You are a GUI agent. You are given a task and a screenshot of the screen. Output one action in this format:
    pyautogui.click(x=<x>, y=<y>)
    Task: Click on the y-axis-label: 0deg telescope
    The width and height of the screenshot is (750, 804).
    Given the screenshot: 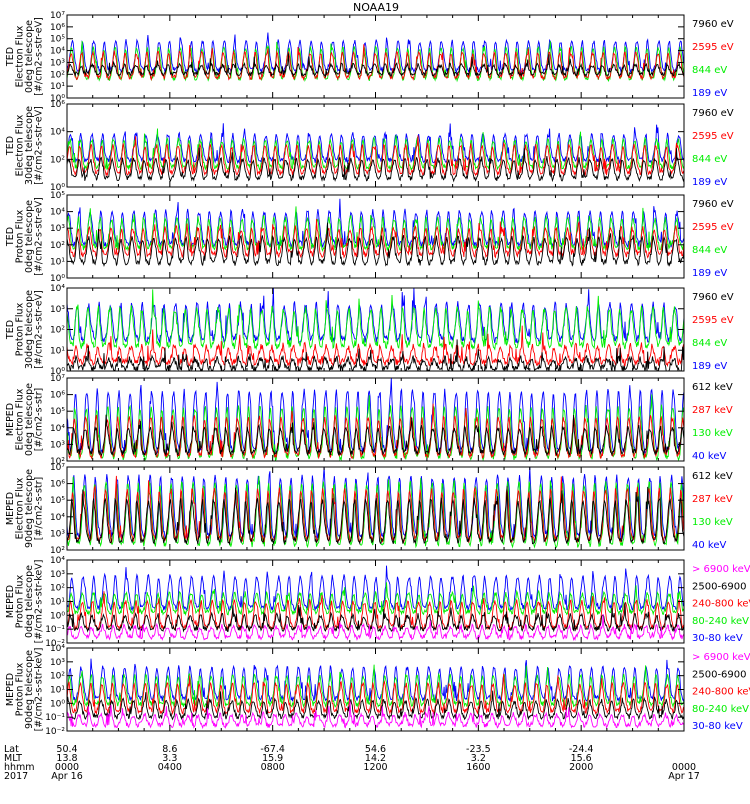 What is the action you would take?
    pyautogui.click(x=29, y=419)
    